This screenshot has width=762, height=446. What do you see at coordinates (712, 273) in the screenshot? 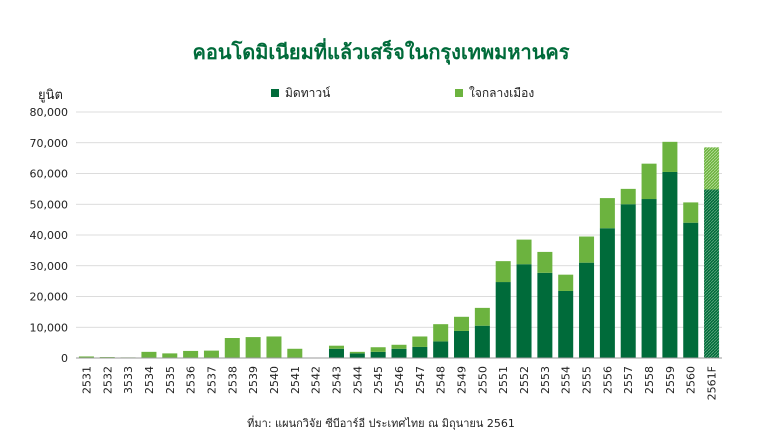
I see `bar-midtown-2561F` at bounding box center [712, 273].